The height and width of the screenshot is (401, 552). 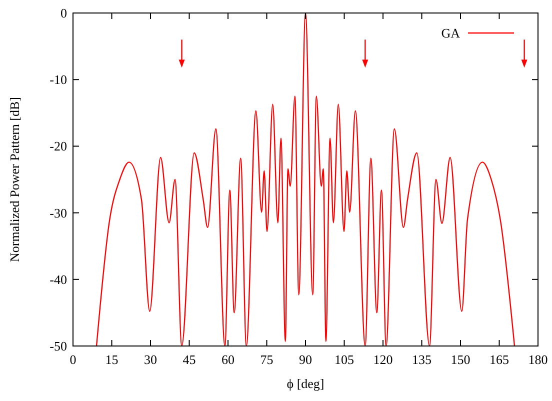 I want to click on x-tick-label: 90, so click(x=305, y=359).